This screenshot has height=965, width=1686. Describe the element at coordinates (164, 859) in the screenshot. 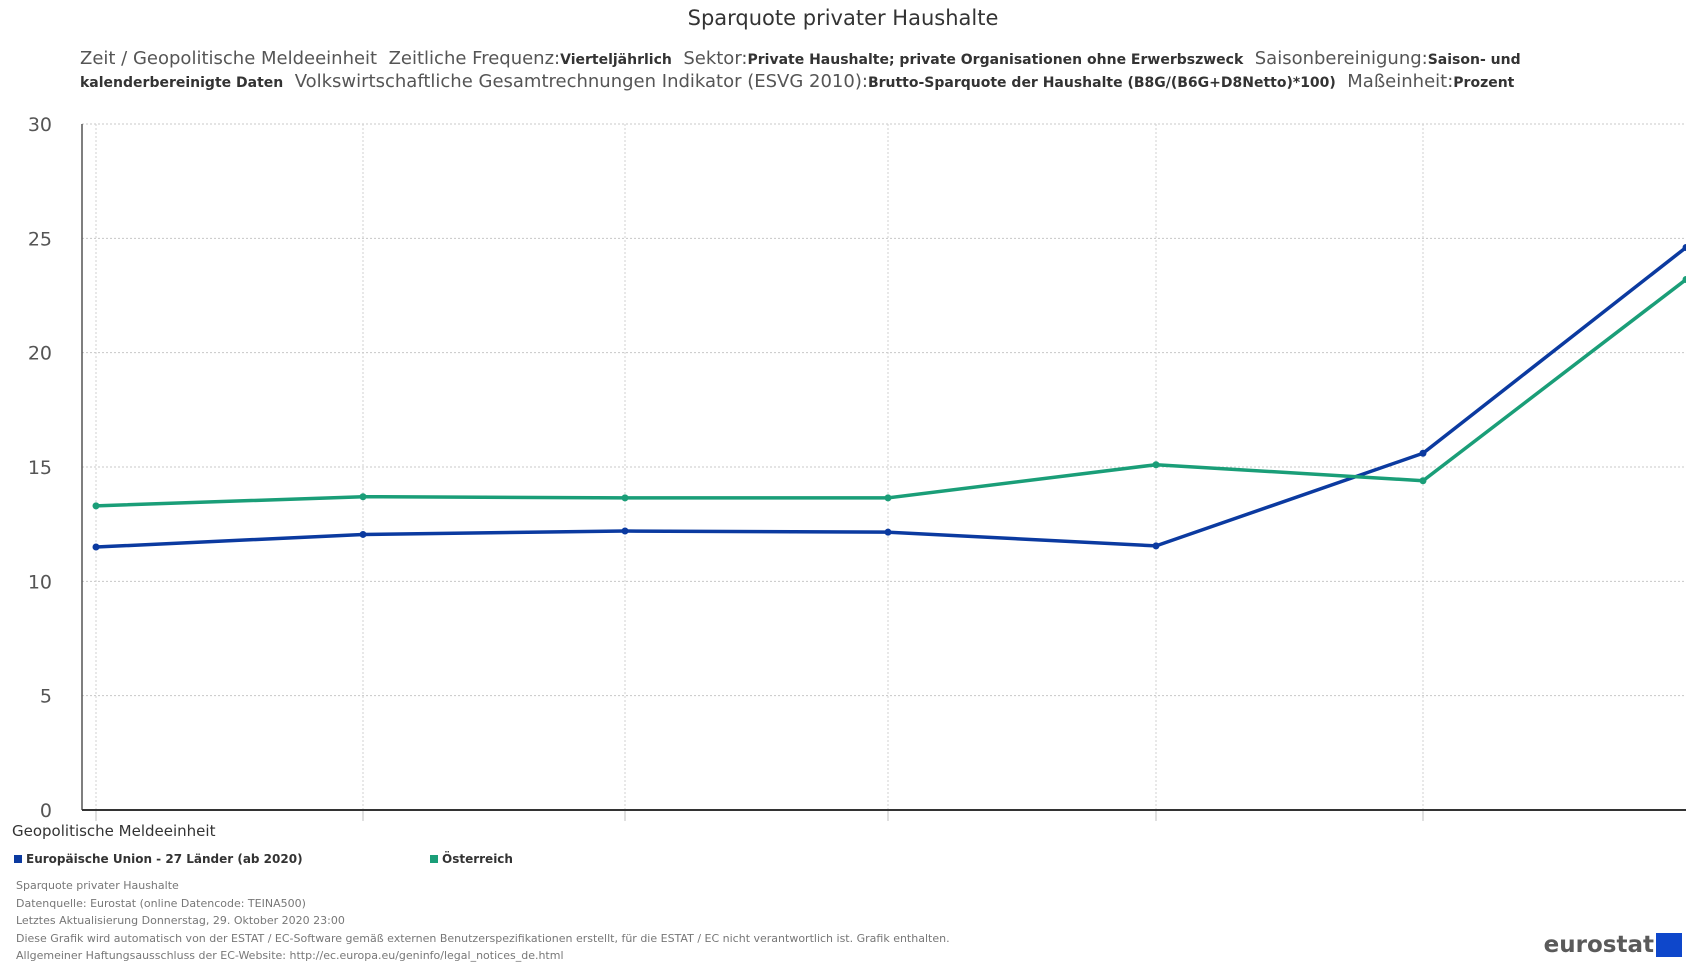

I see `legend-label-eu27: Europäische Union - 27 Länder (ab 2020)` at that location.